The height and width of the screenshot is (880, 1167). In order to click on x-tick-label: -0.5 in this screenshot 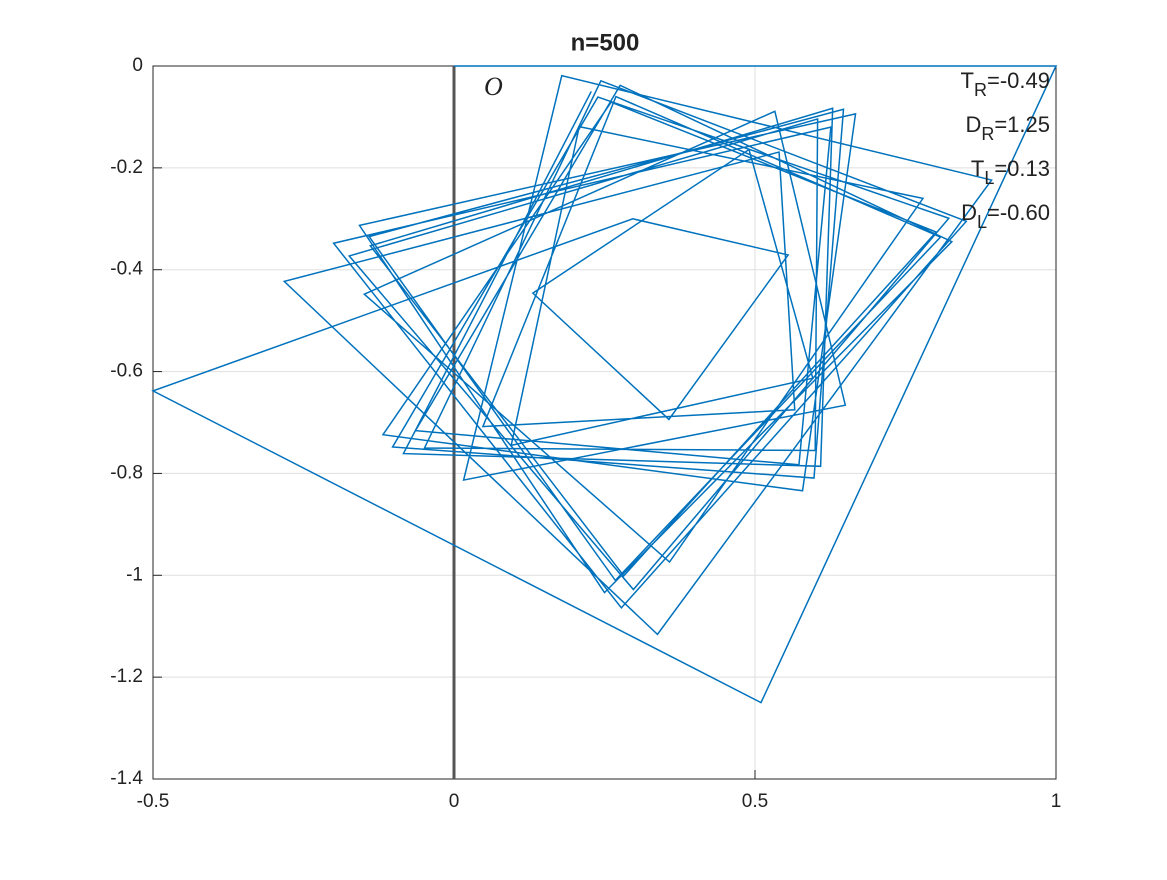, I will do `click(153, 801)`.